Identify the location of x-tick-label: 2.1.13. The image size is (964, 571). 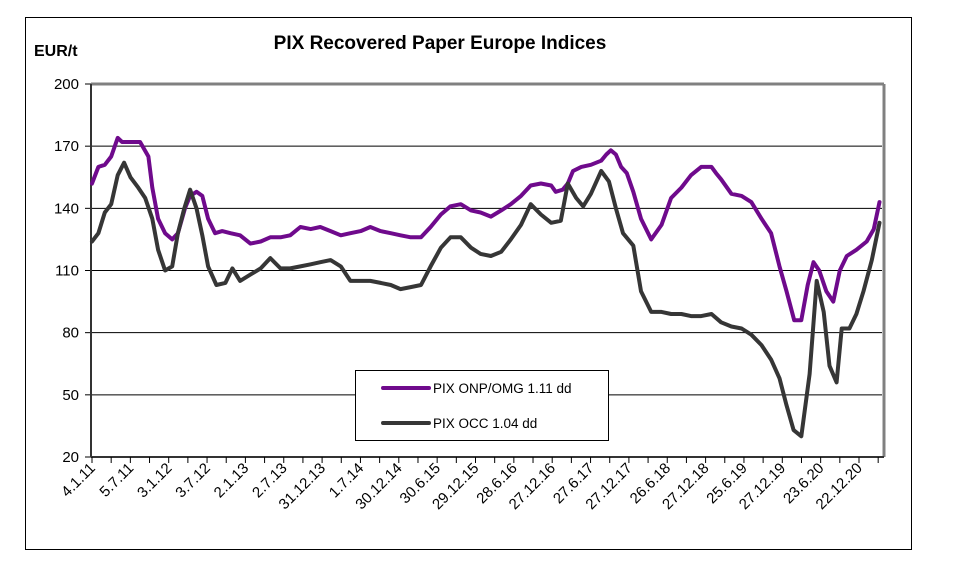
(232, 481).